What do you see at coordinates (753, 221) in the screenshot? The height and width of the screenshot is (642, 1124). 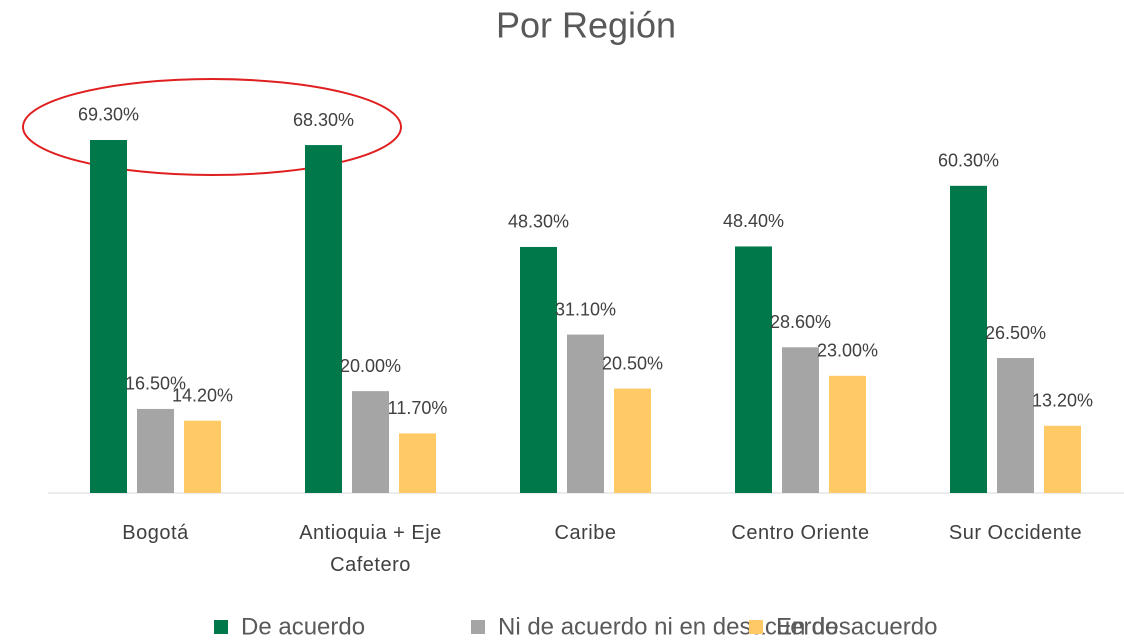 I see `data-label: 48.40%` at bounding box center [753, 221].